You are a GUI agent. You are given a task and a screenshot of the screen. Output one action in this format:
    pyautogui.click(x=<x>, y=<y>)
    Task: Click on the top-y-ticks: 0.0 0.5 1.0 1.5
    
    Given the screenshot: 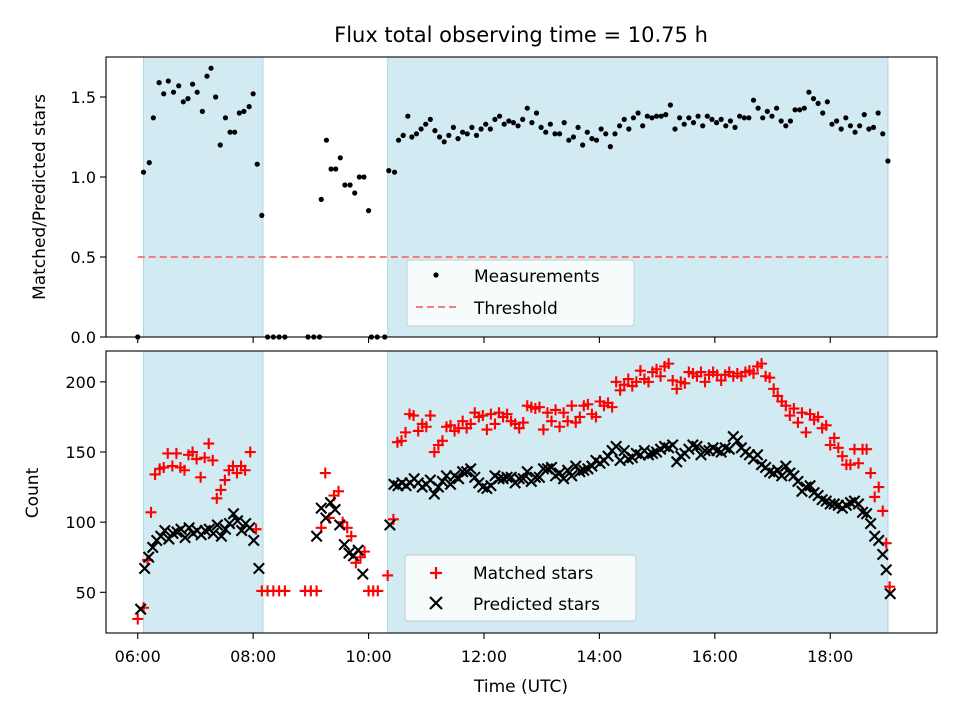 What is the action you would take?
    pyautogui.click(x=88, y=217)
    